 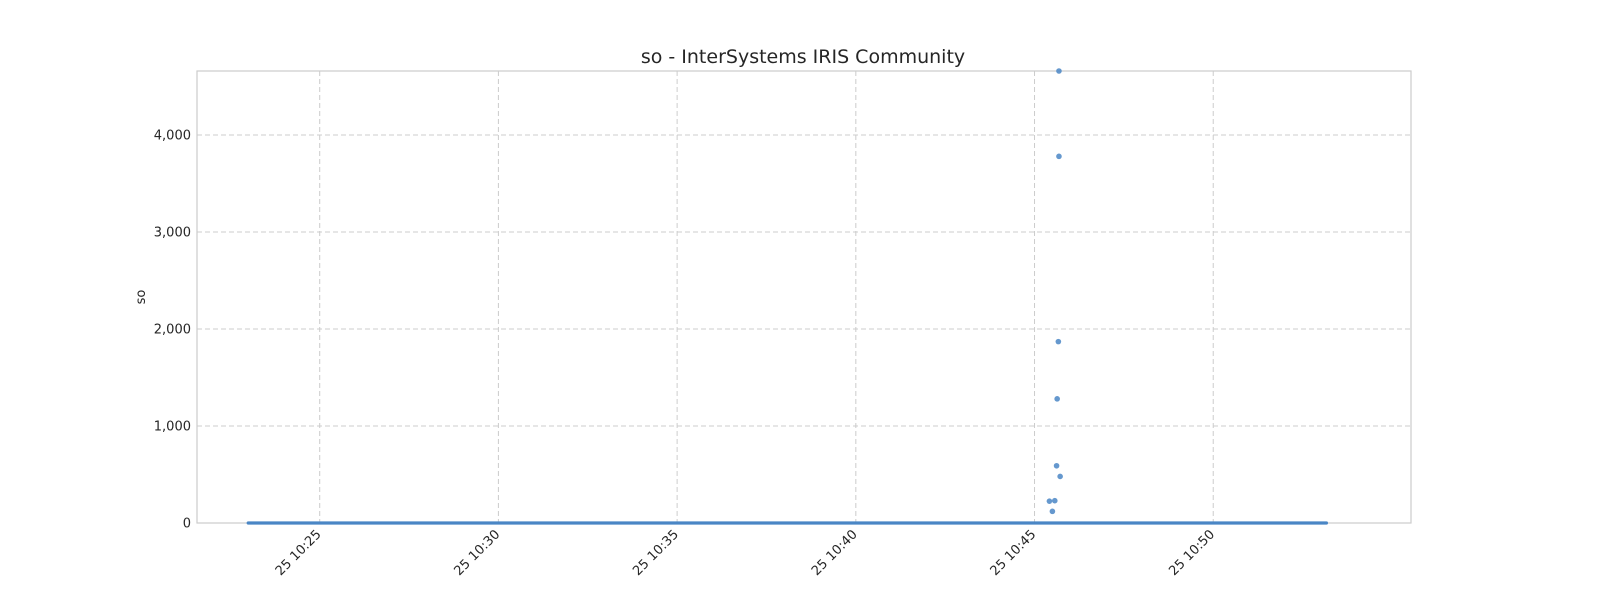 I want to click on y-tick-label: 0, so click(x=187, y=524).